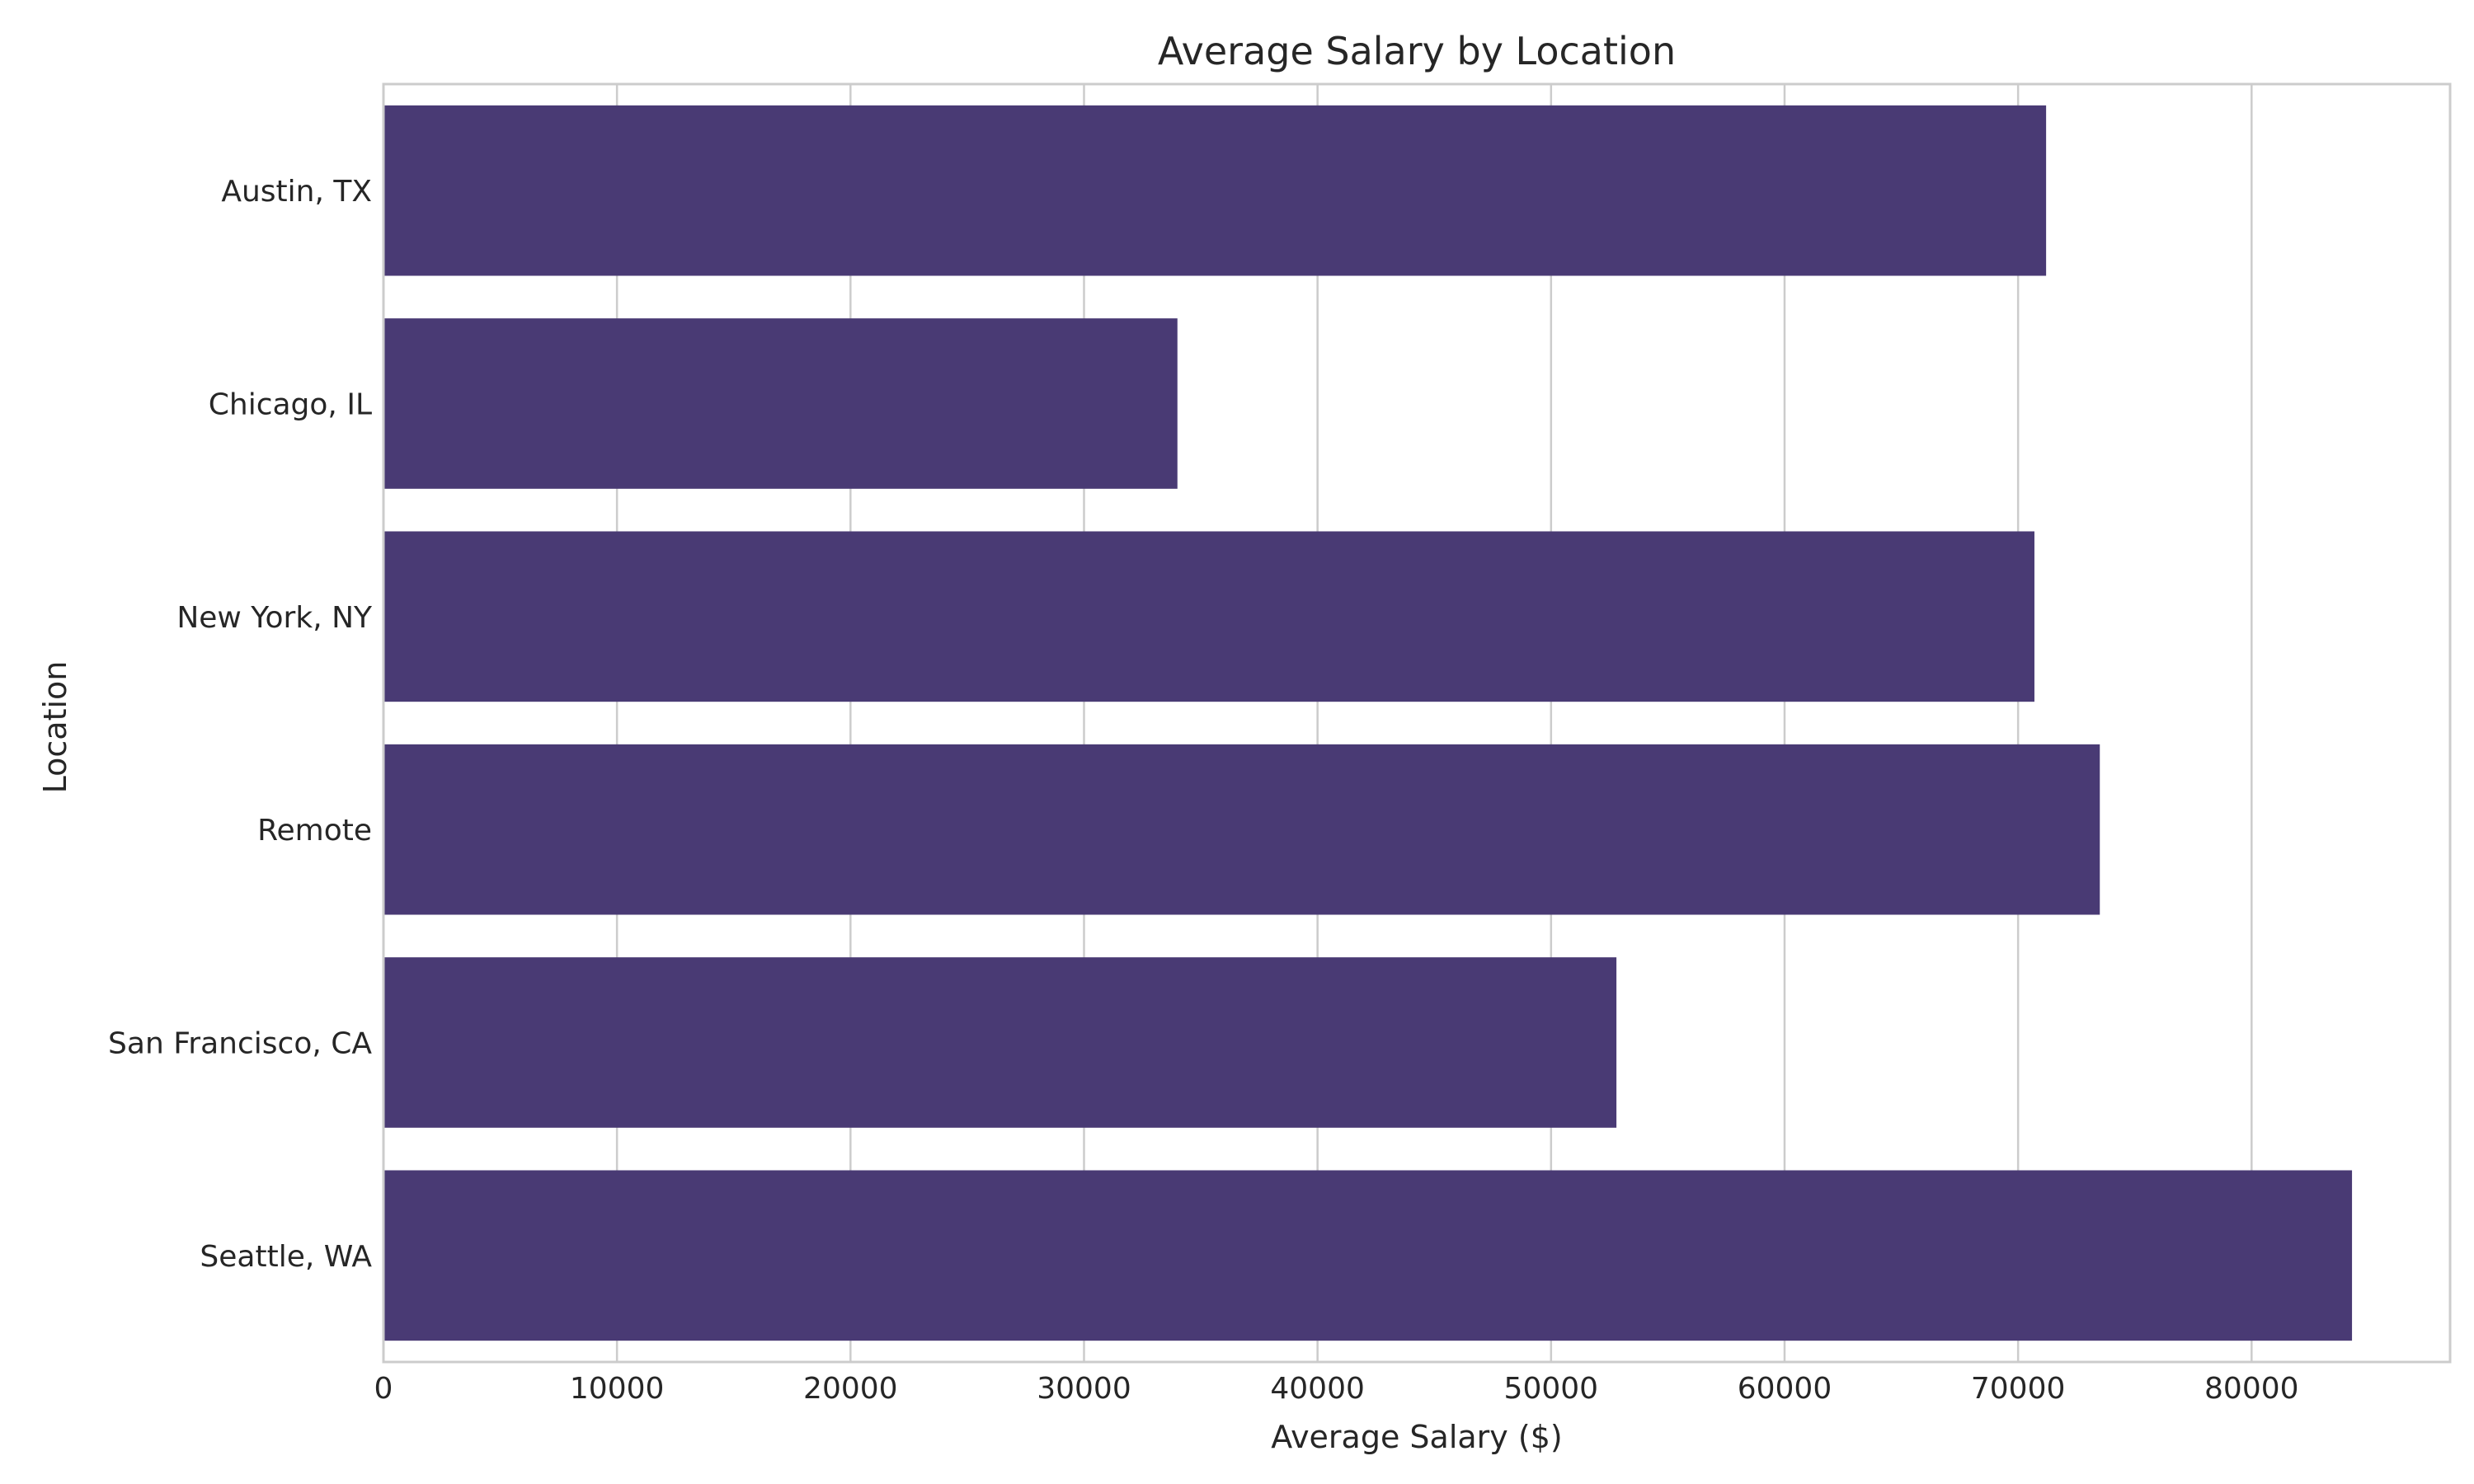  What do you see at coordinates (850, 1389) in the screenshot?
I see `x-tick-label: 20000` at bounding box center [850, 1389].